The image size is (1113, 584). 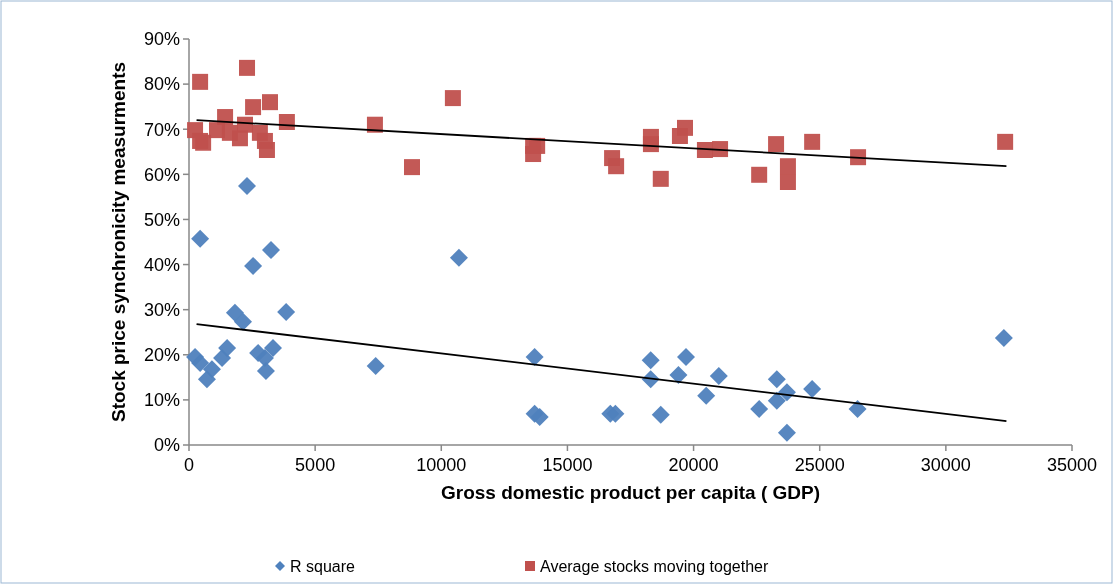 I want to click on x-tick-label: 20000, so click(x=693, y=465).